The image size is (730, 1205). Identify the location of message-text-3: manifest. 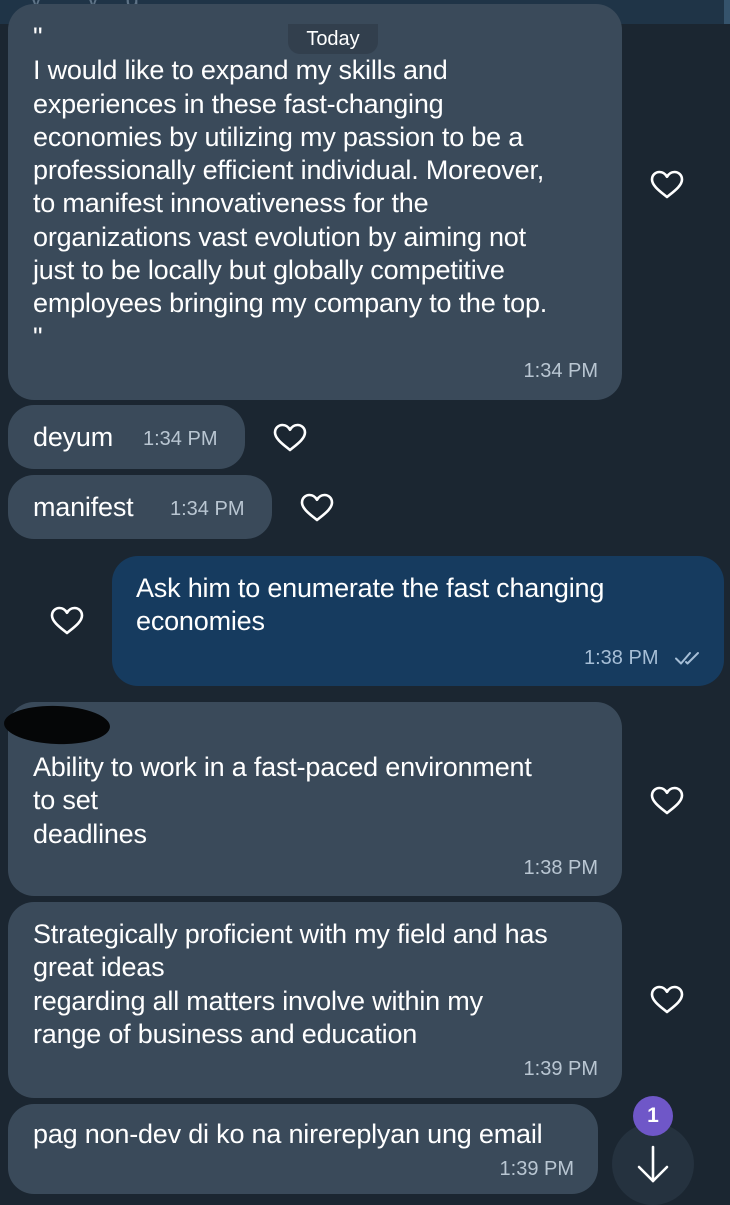
(83, 507).